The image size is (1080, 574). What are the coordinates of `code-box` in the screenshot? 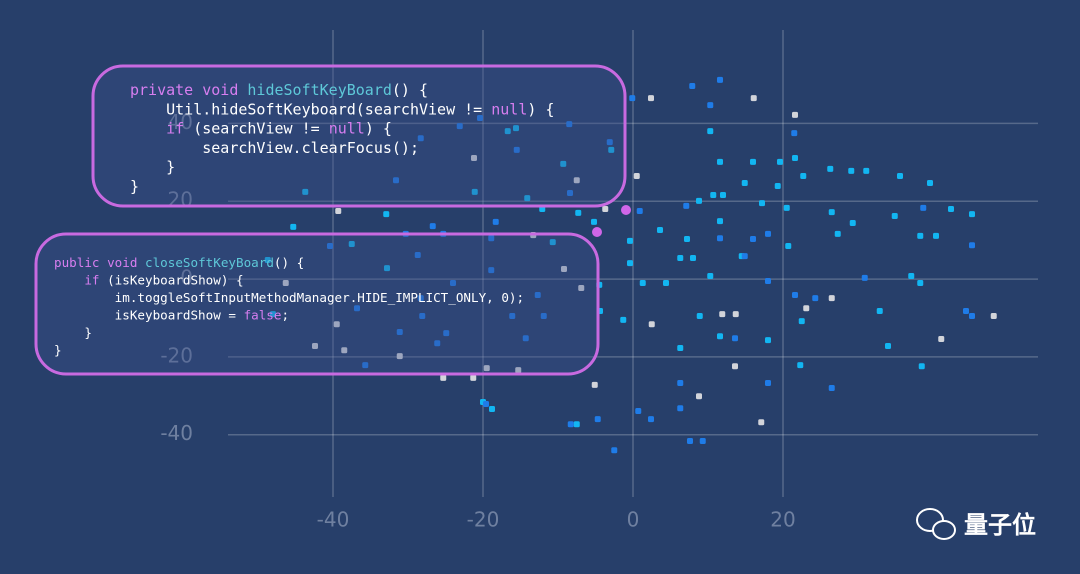 It's located at (359, 136).